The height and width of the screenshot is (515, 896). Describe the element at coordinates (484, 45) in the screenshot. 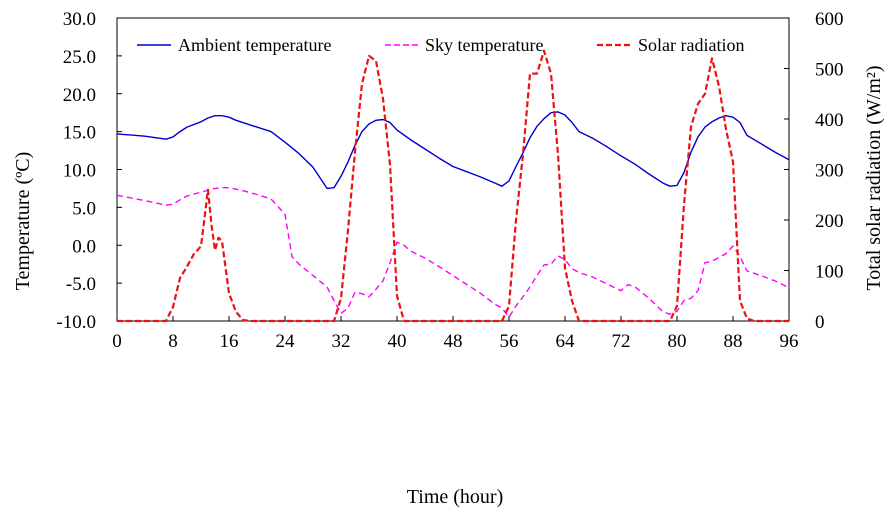

I see `legend-label-1: Sky temperature` at that location.